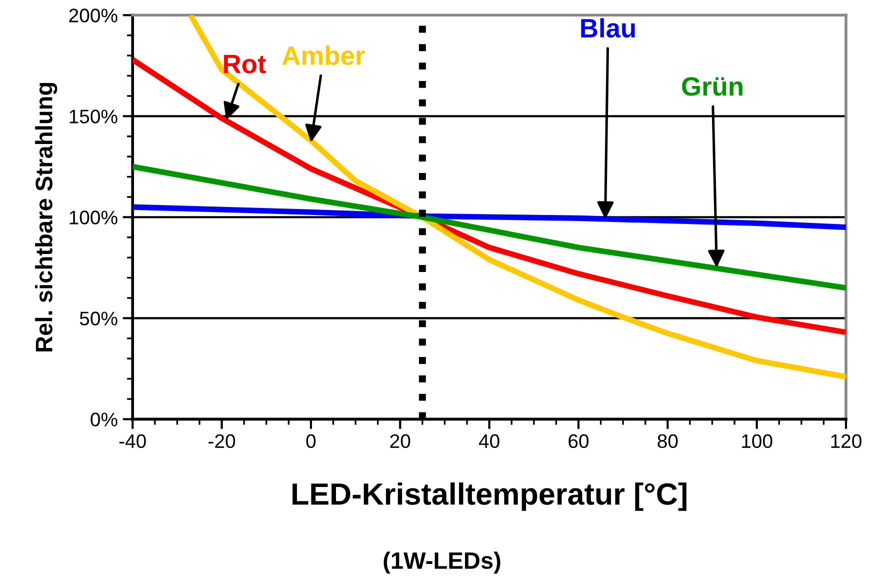  What do you see at coordinates (93, 15) in the screenshot?
I see `y-tick-label: 200%` at bounding box center [93, 15].